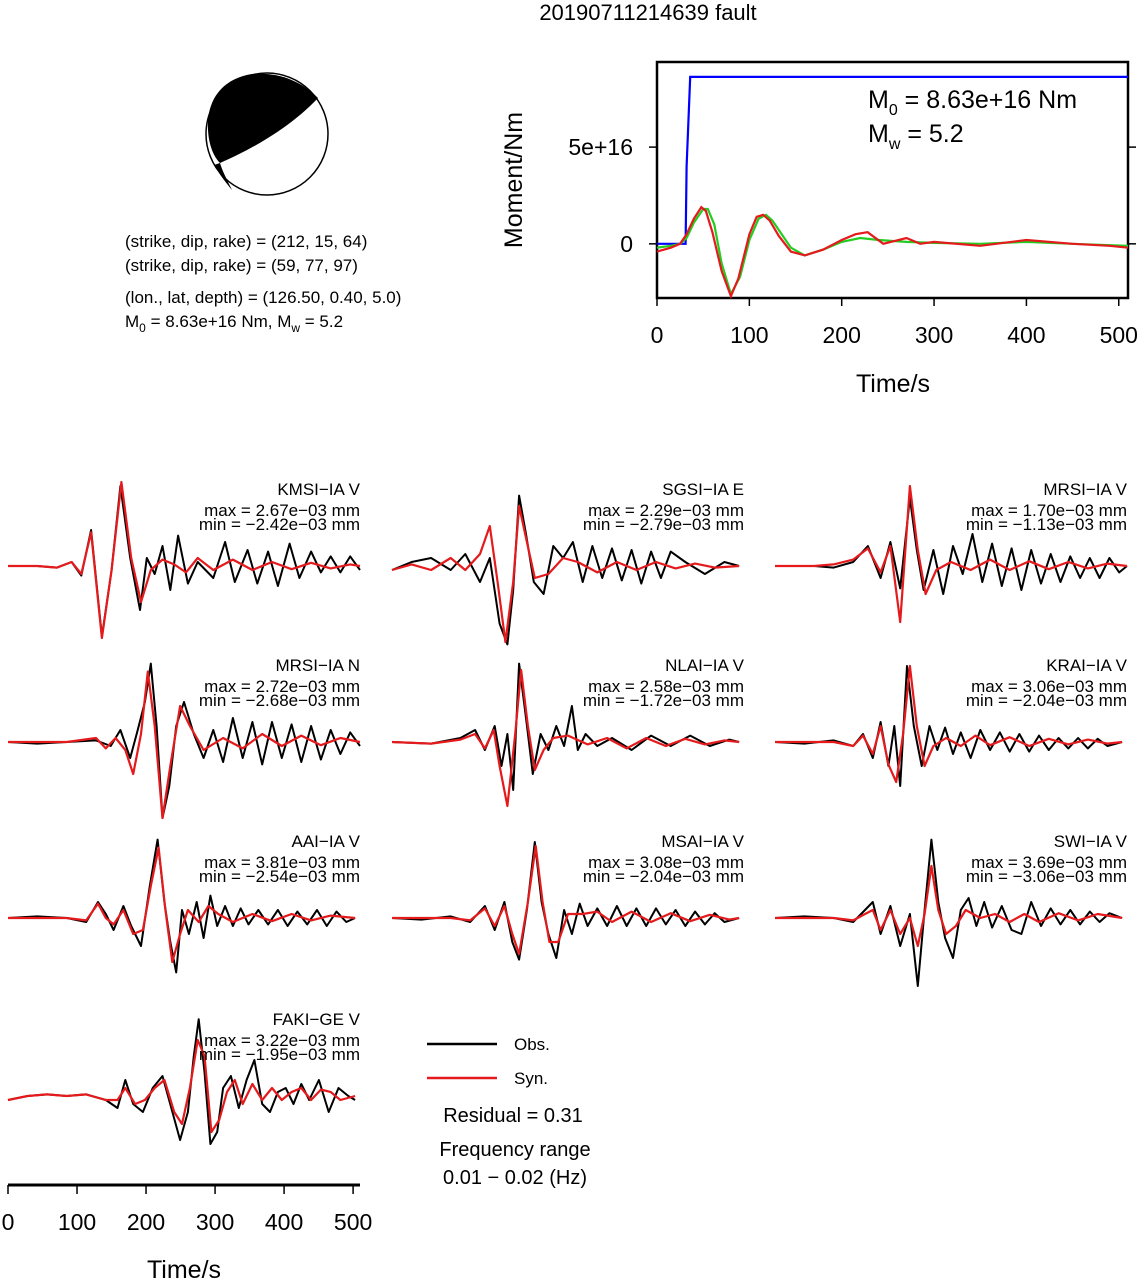 This screenshot has height=1281, width=1143. I want to click on station-min: min = −2.68e−03 mm, so click(279, 700).